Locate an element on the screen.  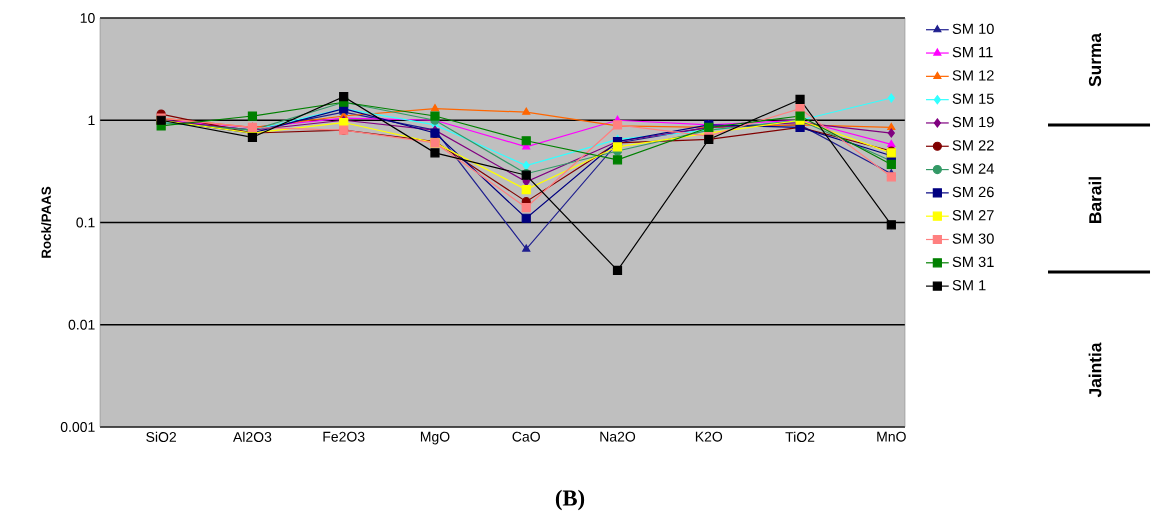
text: Jaintia is located at coordinates (1095, 370).